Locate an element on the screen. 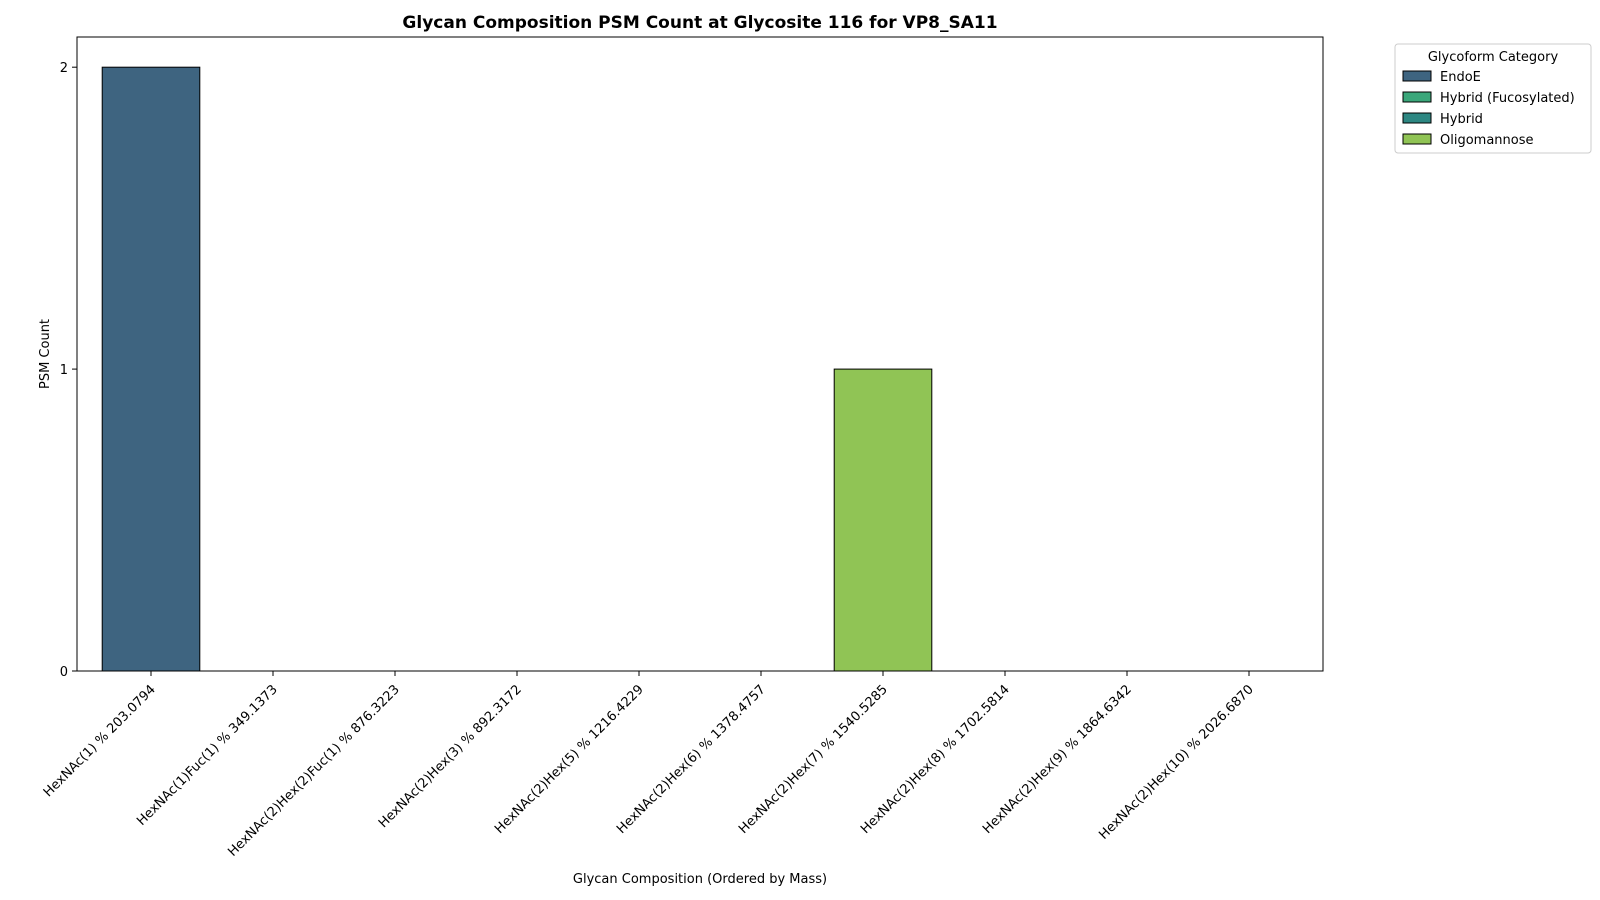 The height and width of the screenshot is (900, 1600). legend-label: EndoE is located at coordinates (1460, 77).